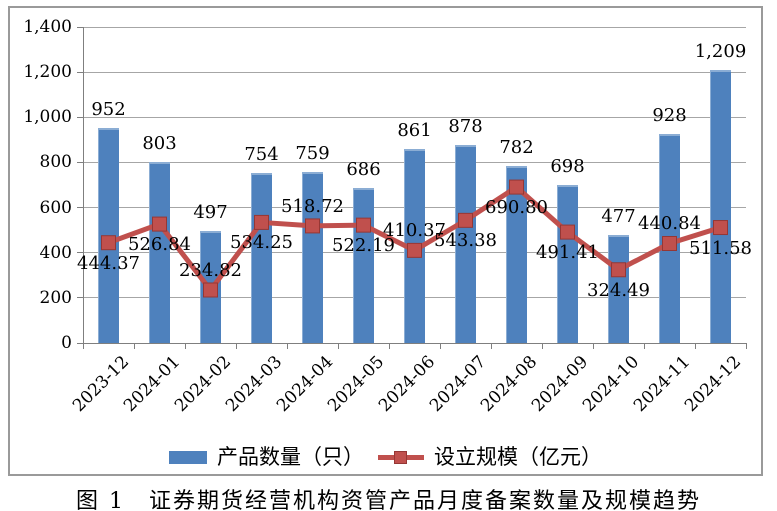  What do you see at coordinates (55, 207) in the screenshot?
I see `y-axis-tick-label: 600` at bounding box center [55, 207].